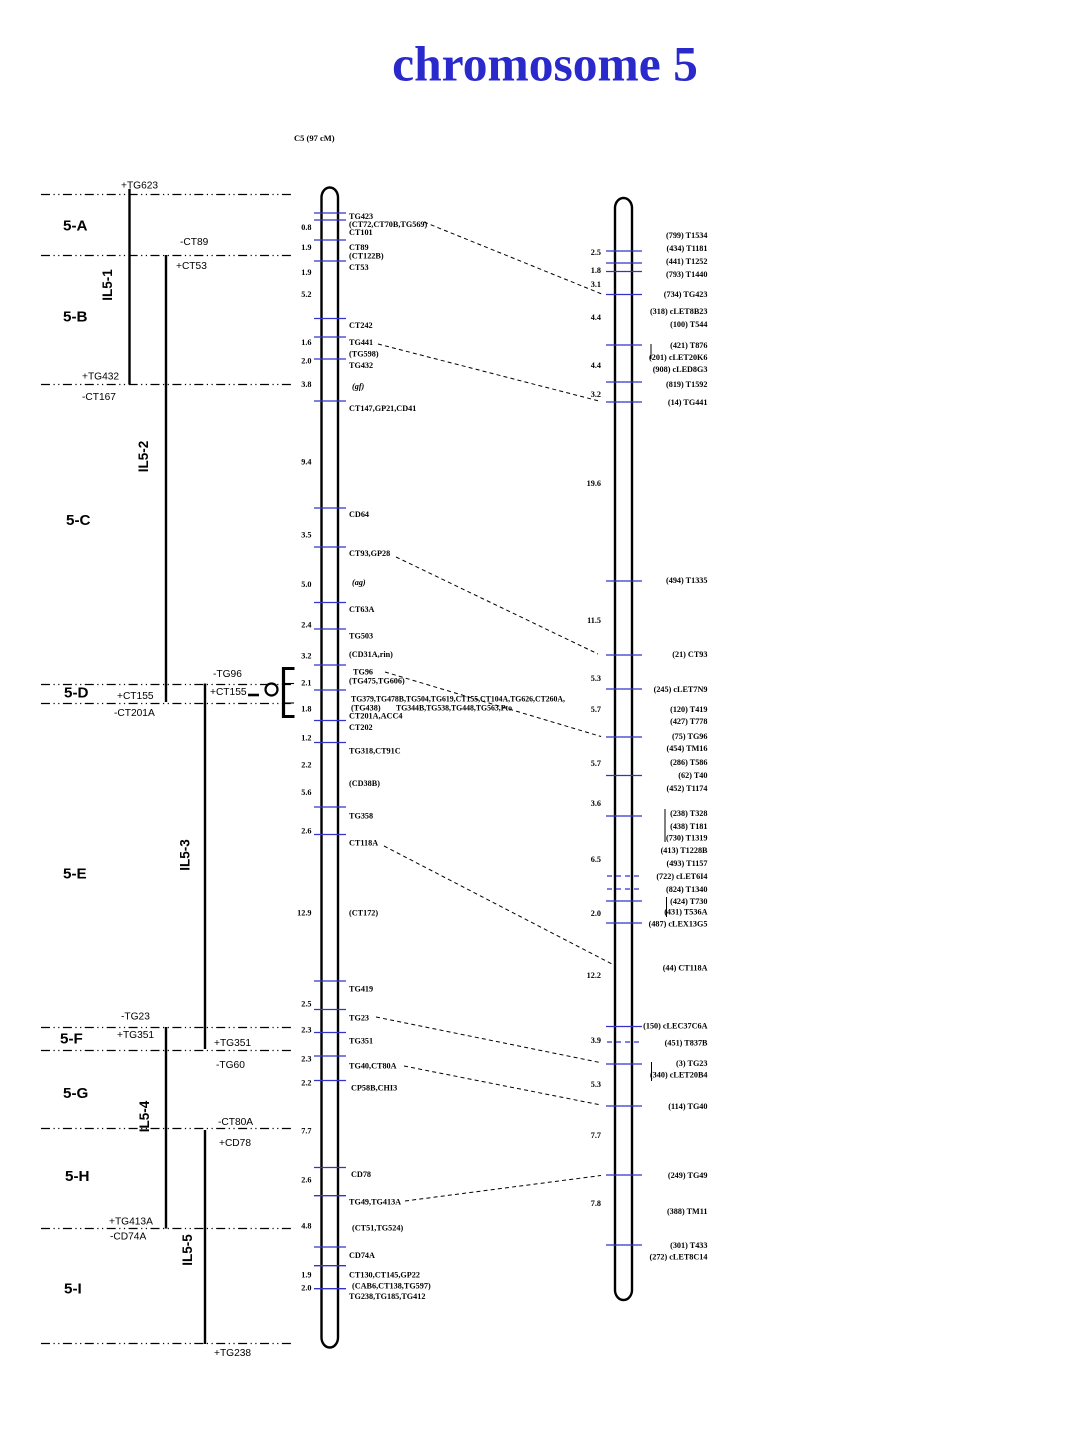  What do you see at coordinates (363, 843) in the screenshot?
I see `svg-text: CT118A` at bounding box center [363, 843].